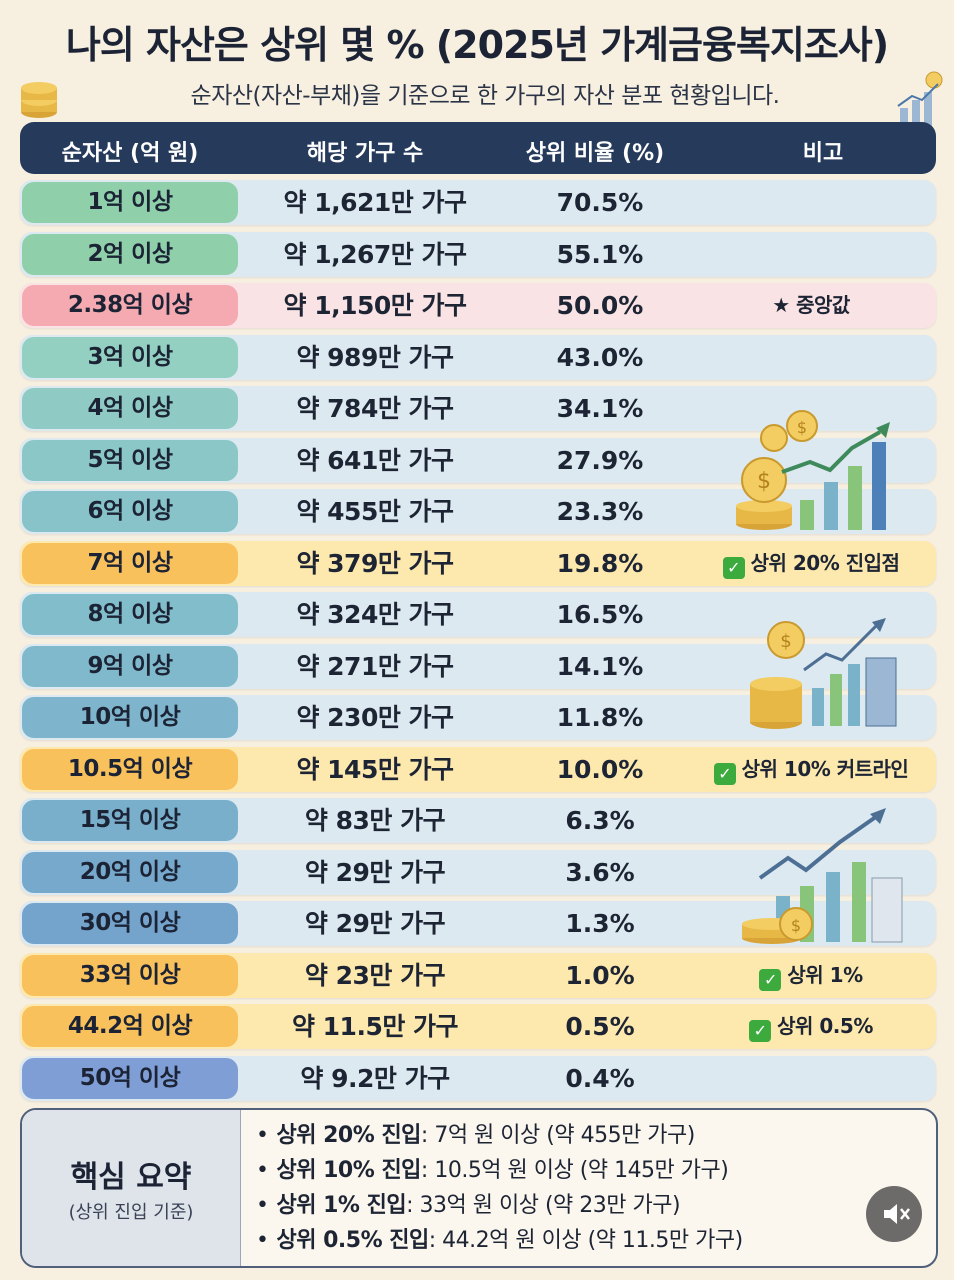 Image resolution: width=954 pixels, height=1280 pixels. What do you see at coordinates (557, 1135) in the screenshot?
I see `summary-item-text: : 7억 원 이상 (약 455만 가구)` at bounding box center [557, 1135].